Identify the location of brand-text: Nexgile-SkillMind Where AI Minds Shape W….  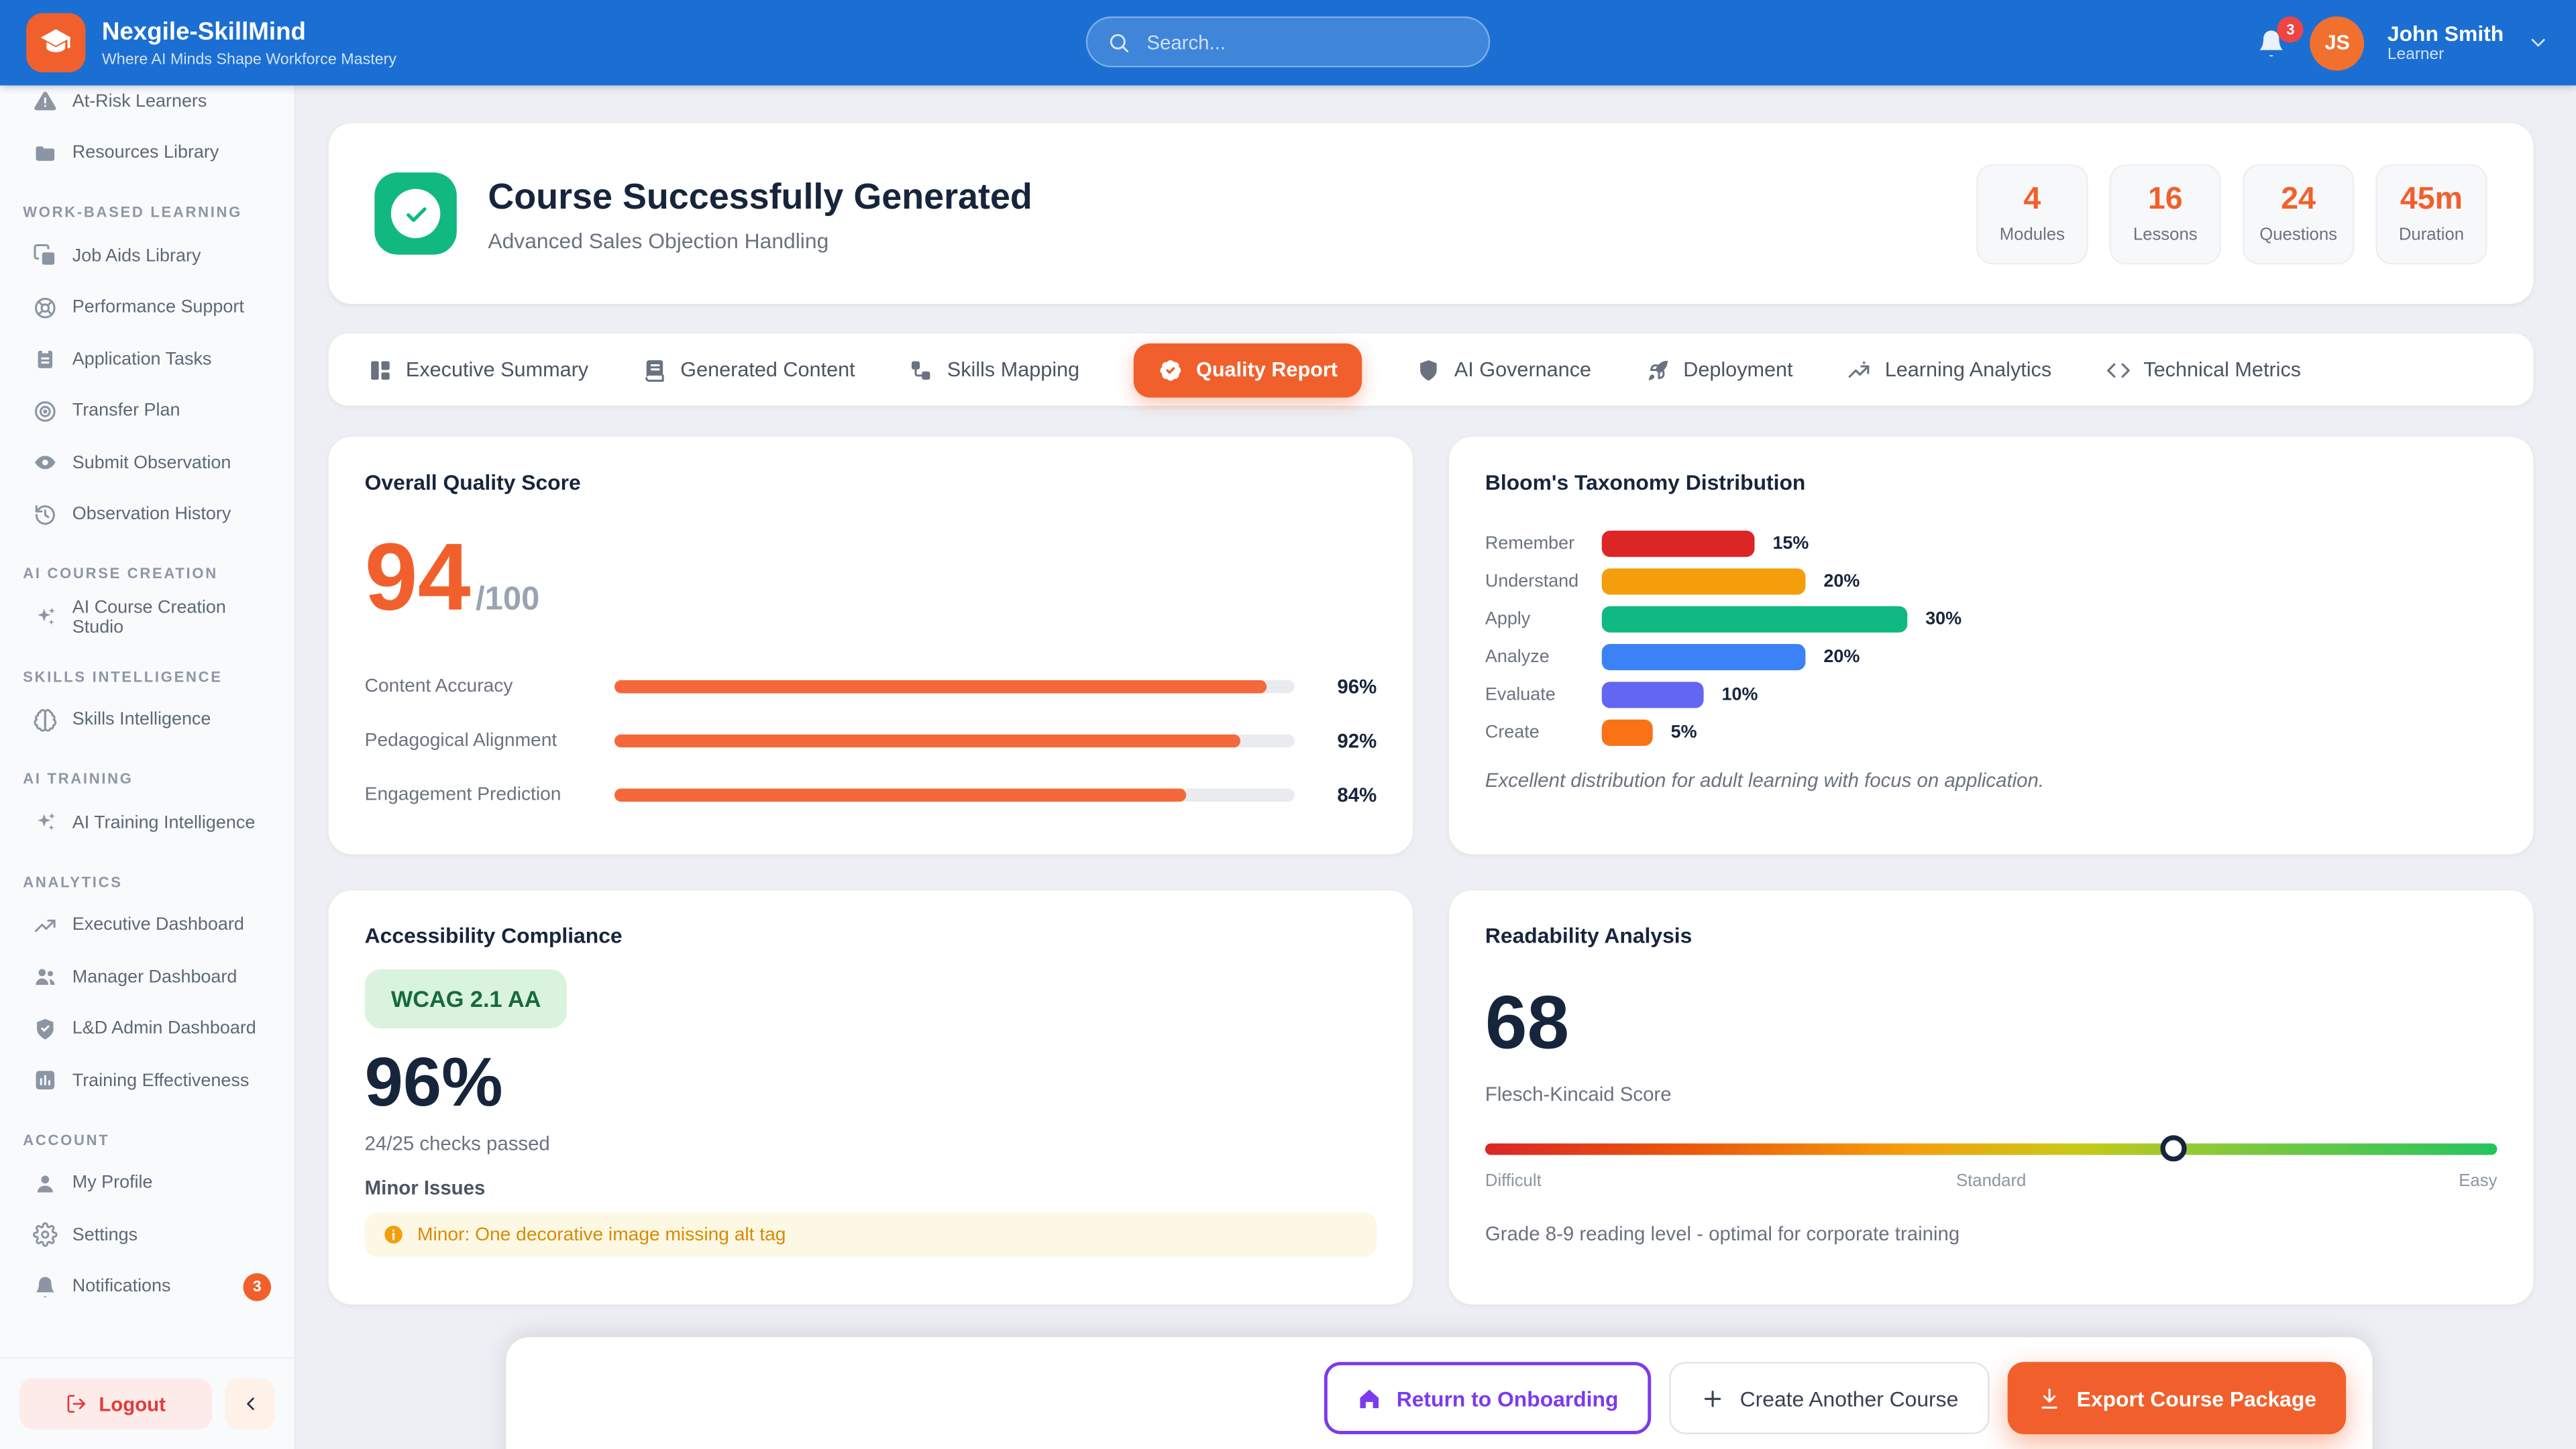
(249, 42).